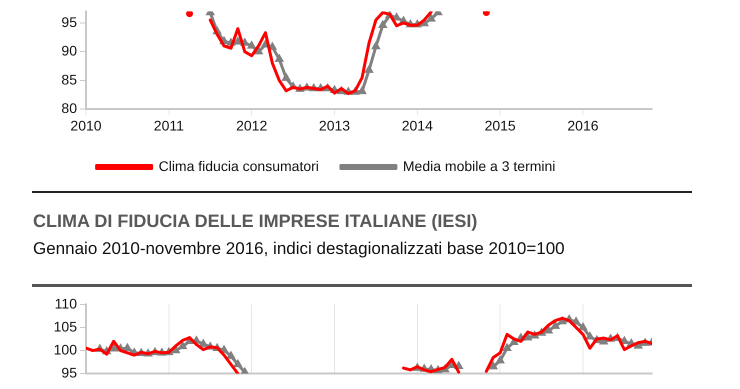 The width and height of the screenshot is (740, 389). Describe the element at coordinates (252, 125) in the screenshot. I see `x-tick-label: 2012` at that location.